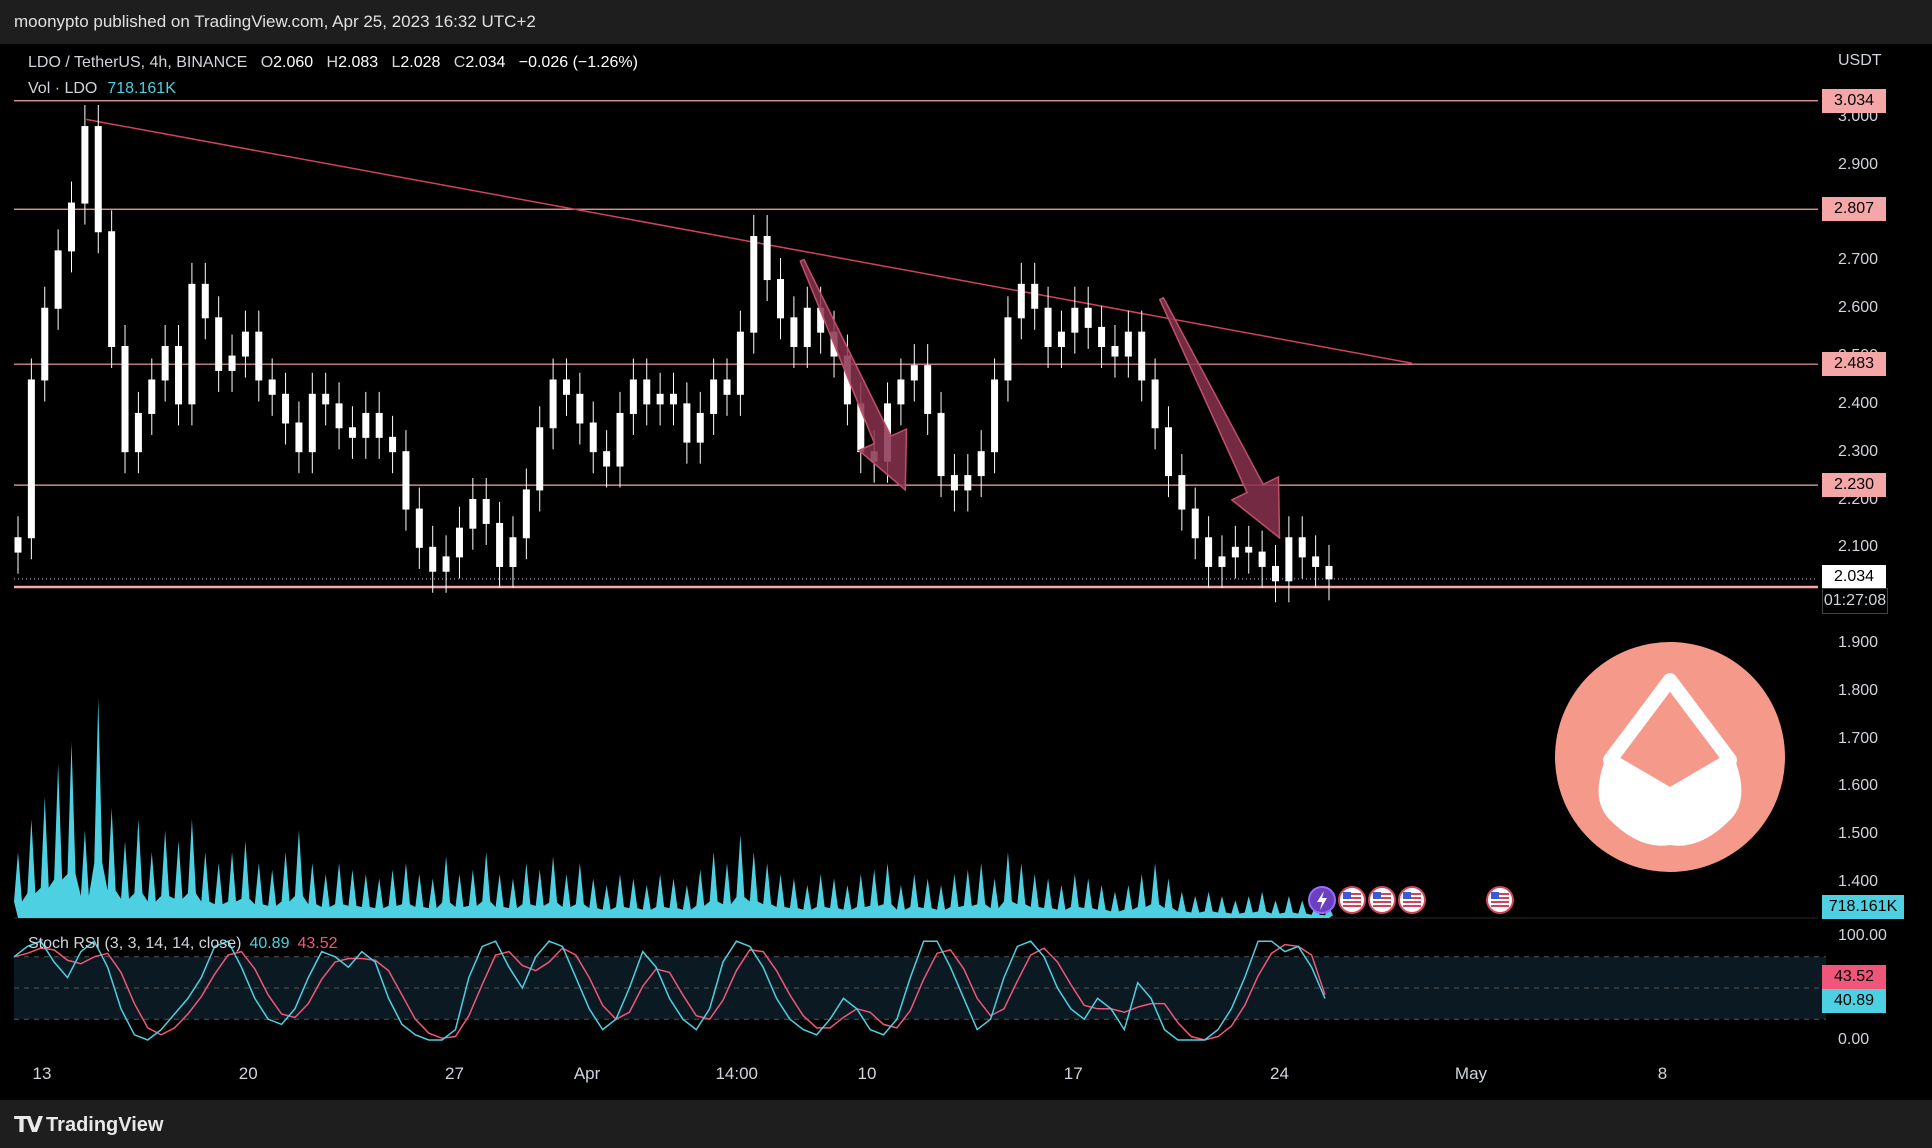 The image size is (1932, 1148). What do you see at coordinates (1858, 881) in the screenshot?
I see `price-tick-label: 1.400` at bounding box center [1858, 881].